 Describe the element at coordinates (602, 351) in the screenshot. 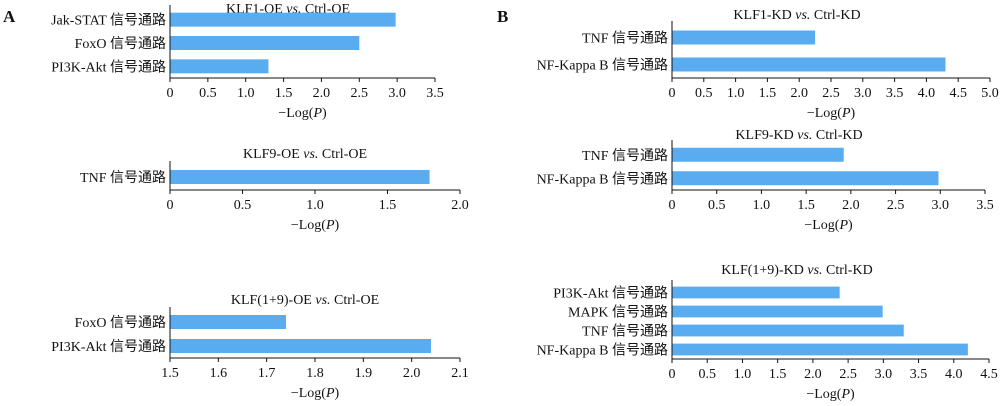

I see `category-label: NF-Kappa B 信号通路` at that location.